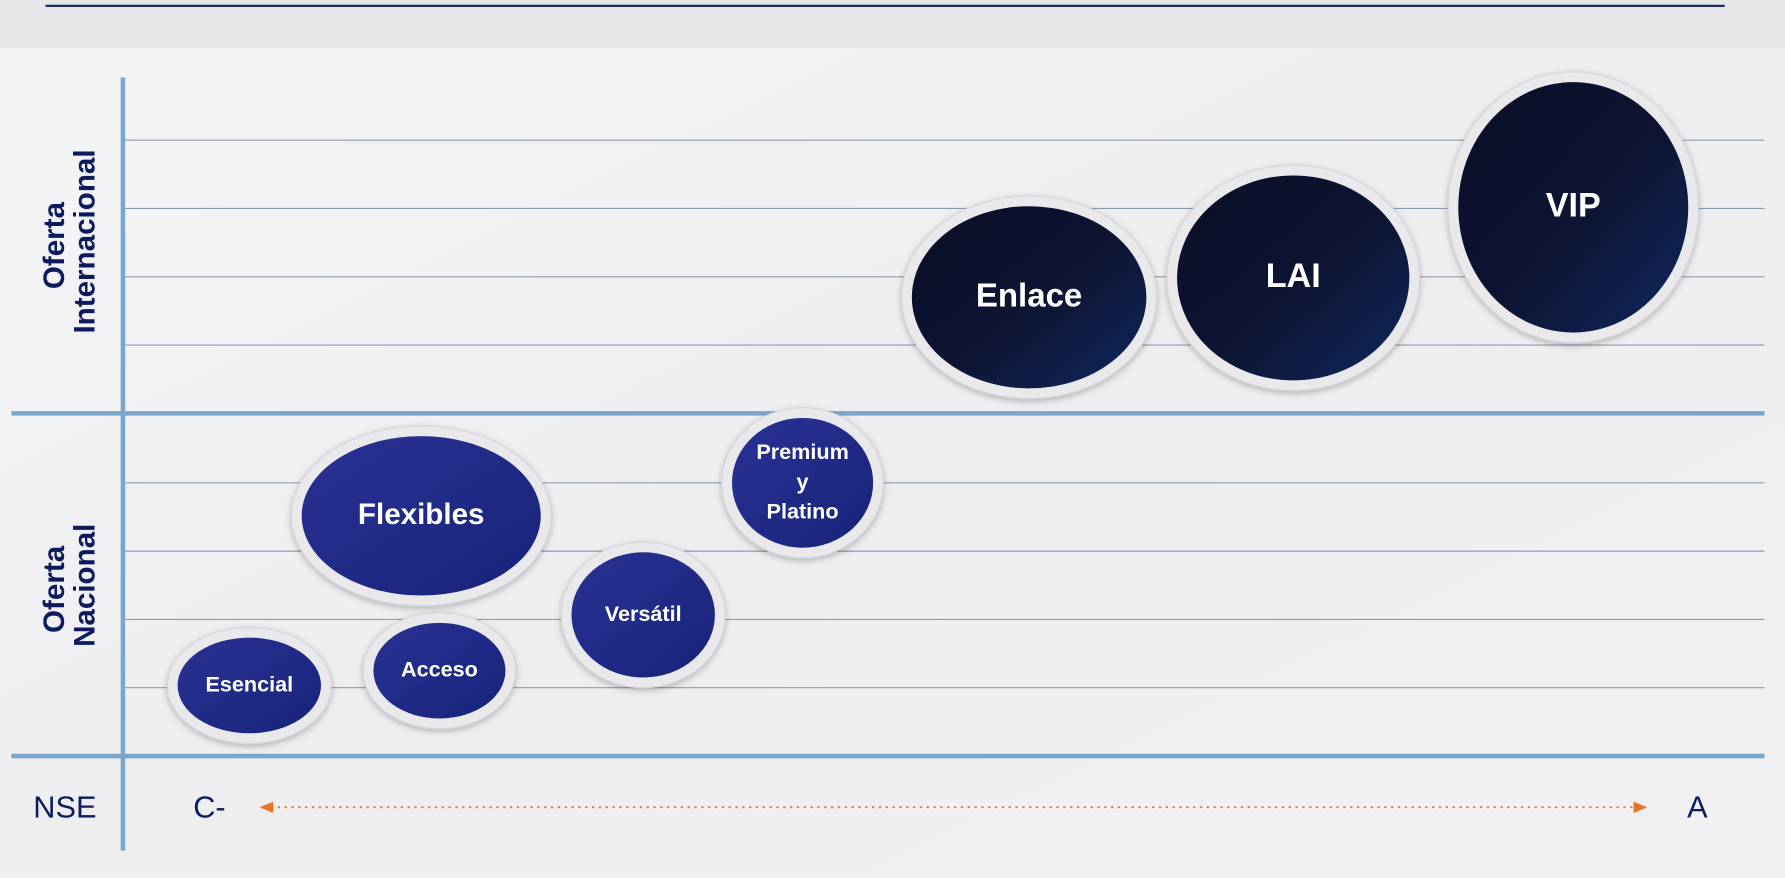  I want to click on bubble-label-line: Platino, so click(803, 510).